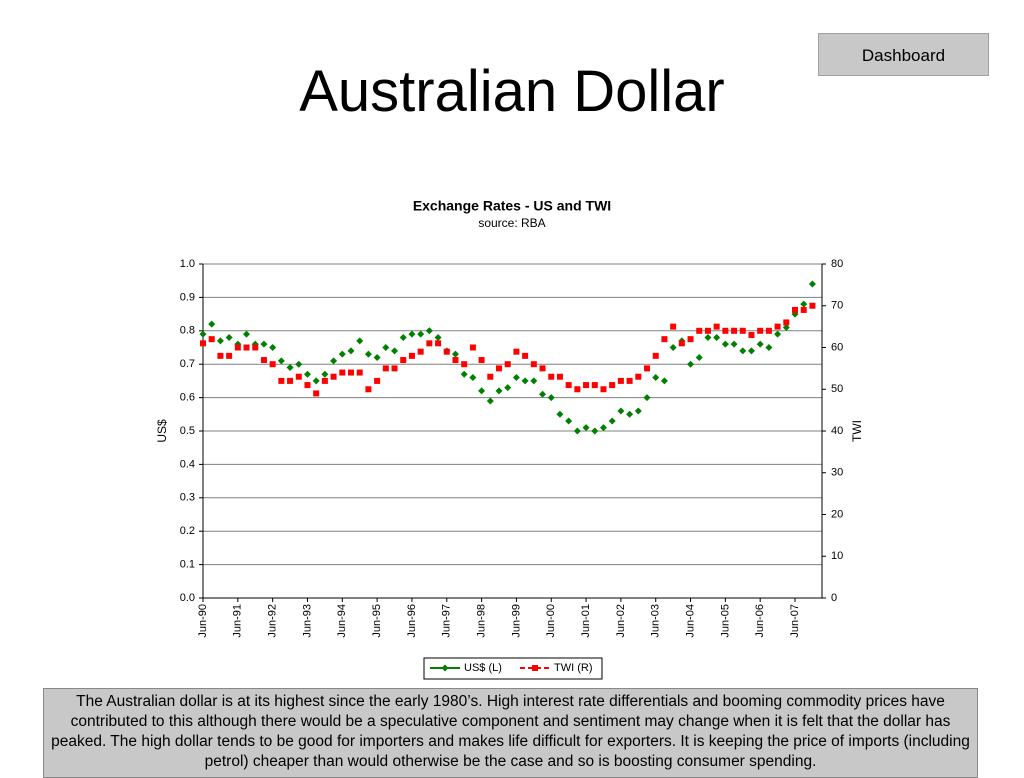  I want to click on y-tick-label: 0.7, so click(187, 364).